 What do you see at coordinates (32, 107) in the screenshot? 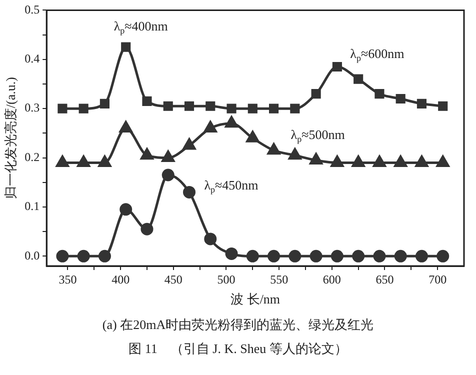
I see `y-tick-label: 0.3` at bounding box center [32, 107].